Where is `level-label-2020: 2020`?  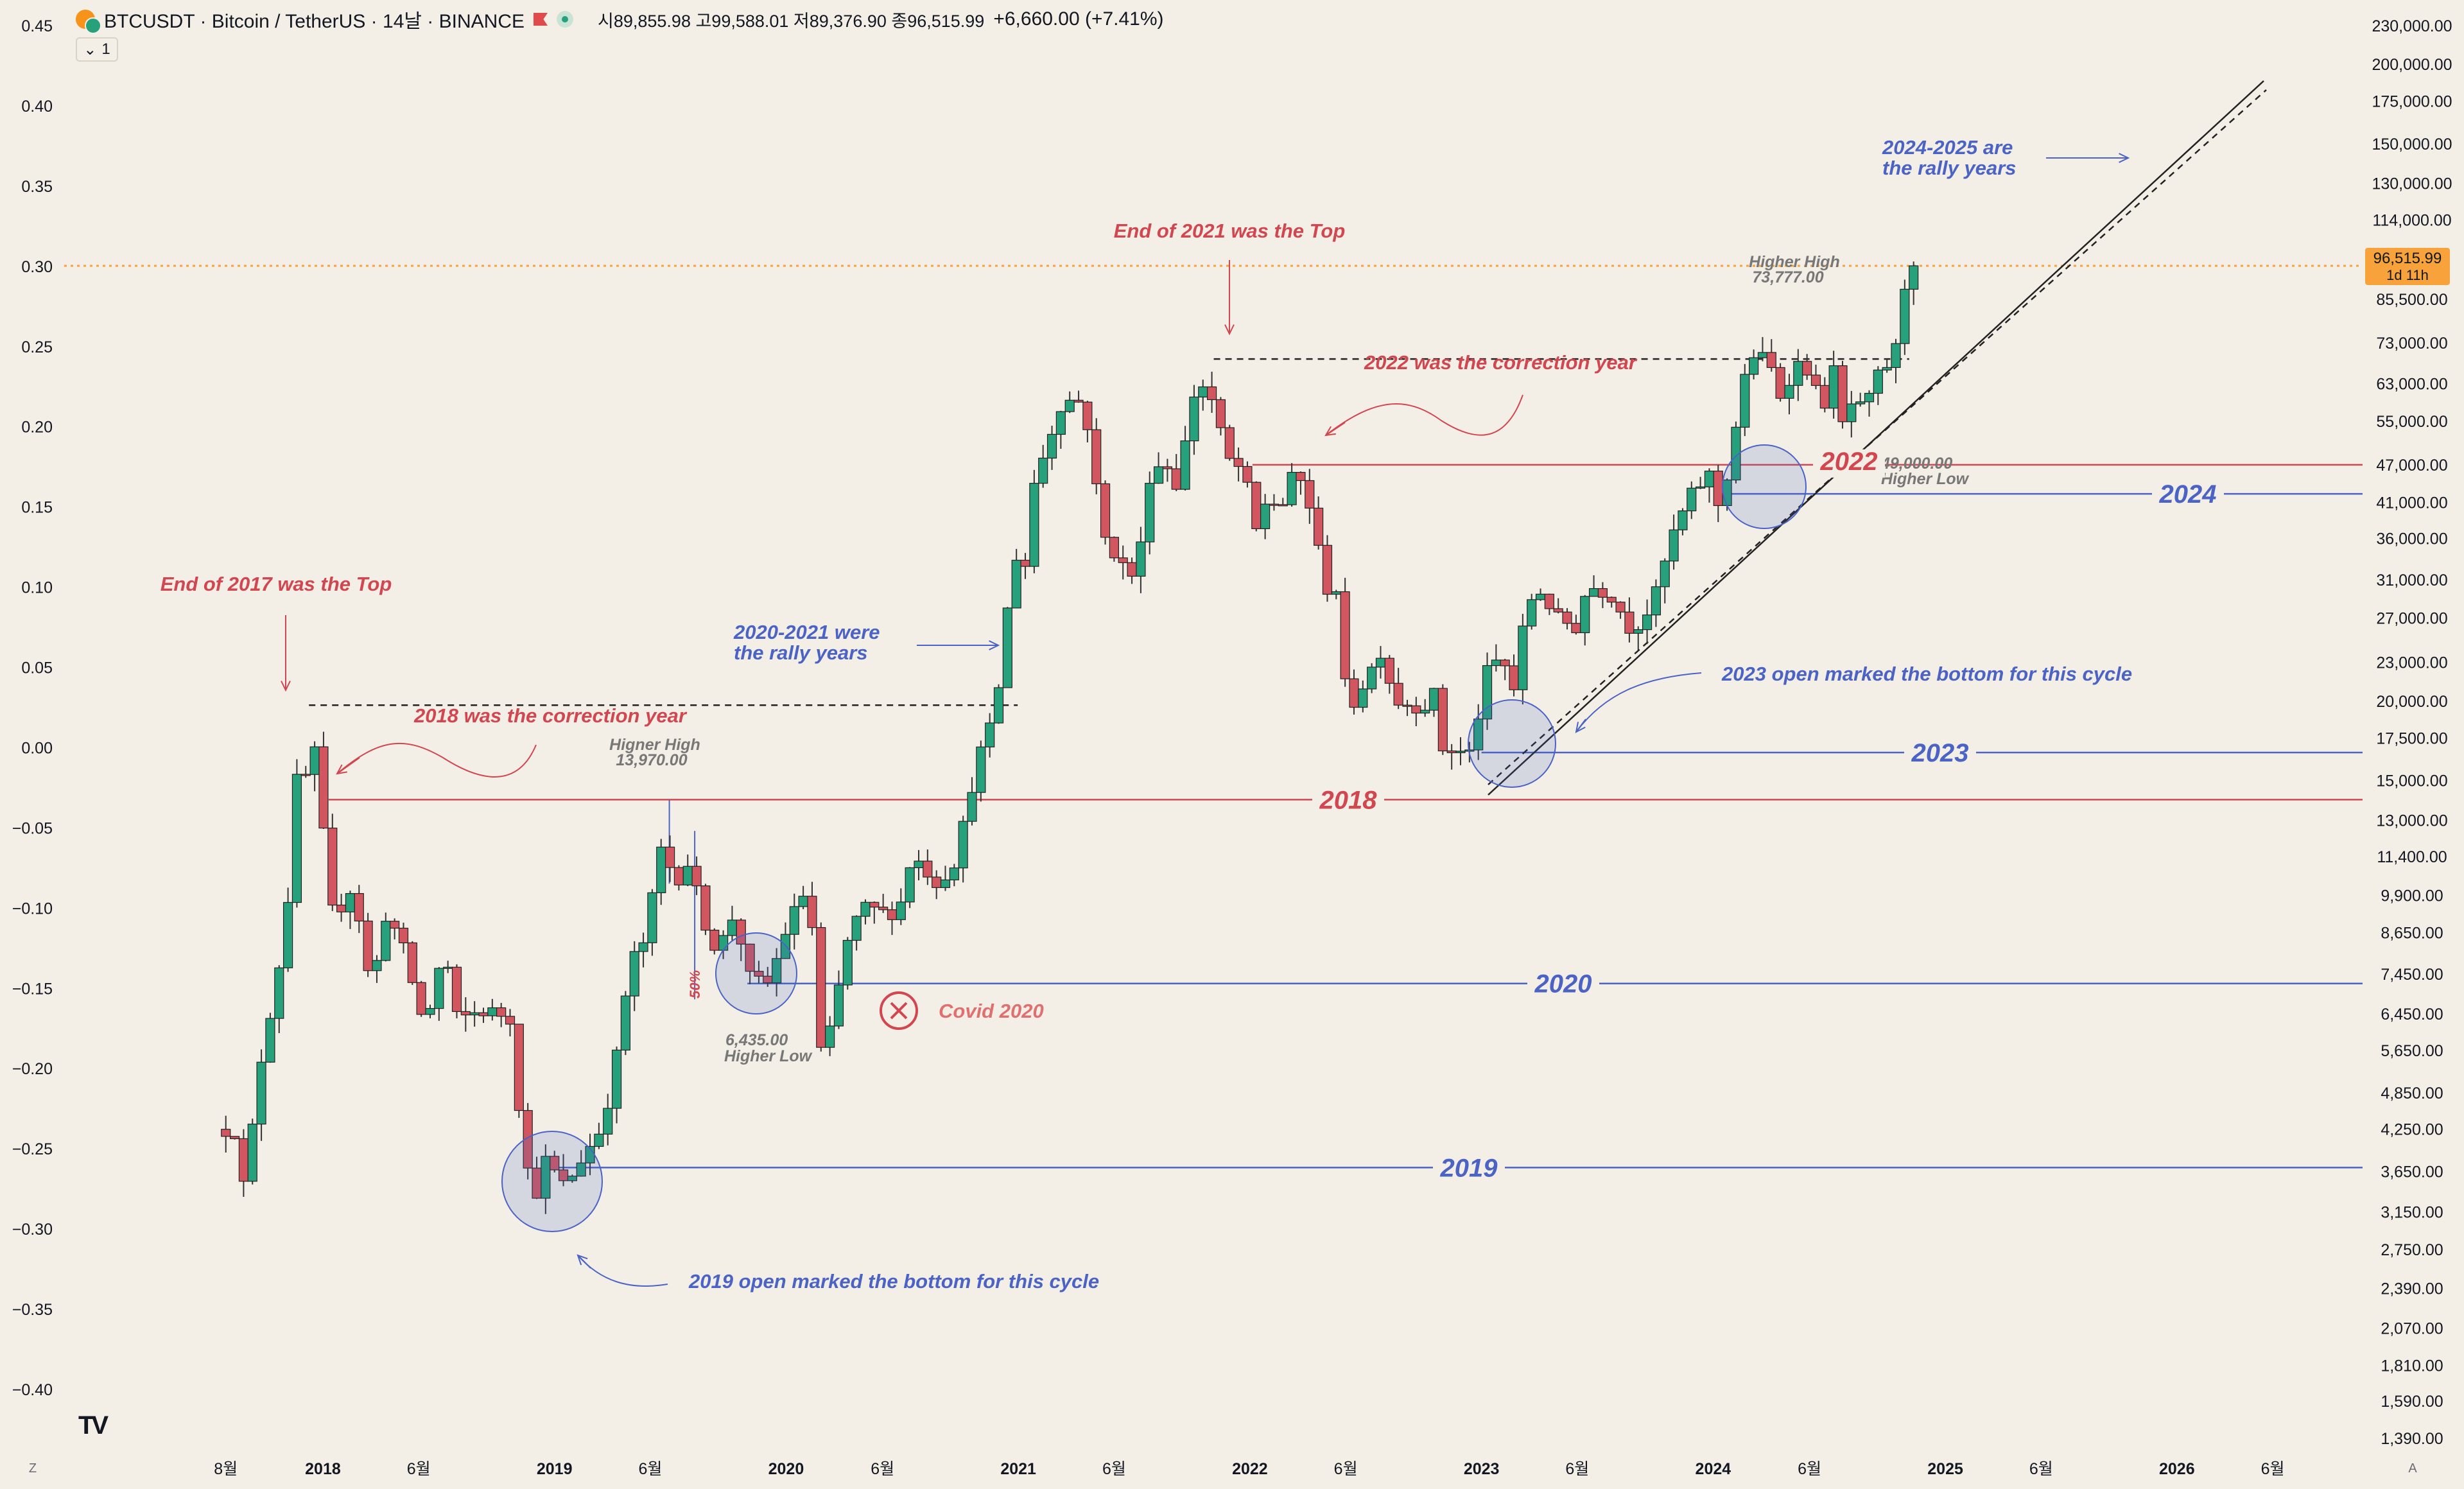 level-label-2020: 2020 is located at coordinates (1563, 984).